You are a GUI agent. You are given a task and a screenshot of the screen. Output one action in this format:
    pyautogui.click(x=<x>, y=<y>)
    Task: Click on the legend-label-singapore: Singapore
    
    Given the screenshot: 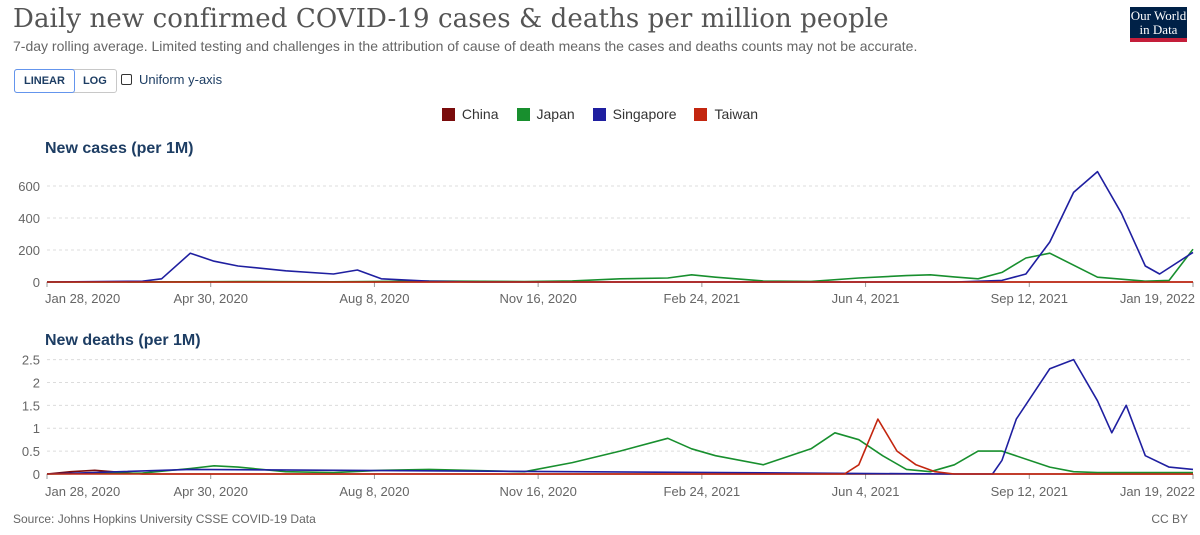 What is the action you would take?
    pyautogui.click(x=644, y=114)
    